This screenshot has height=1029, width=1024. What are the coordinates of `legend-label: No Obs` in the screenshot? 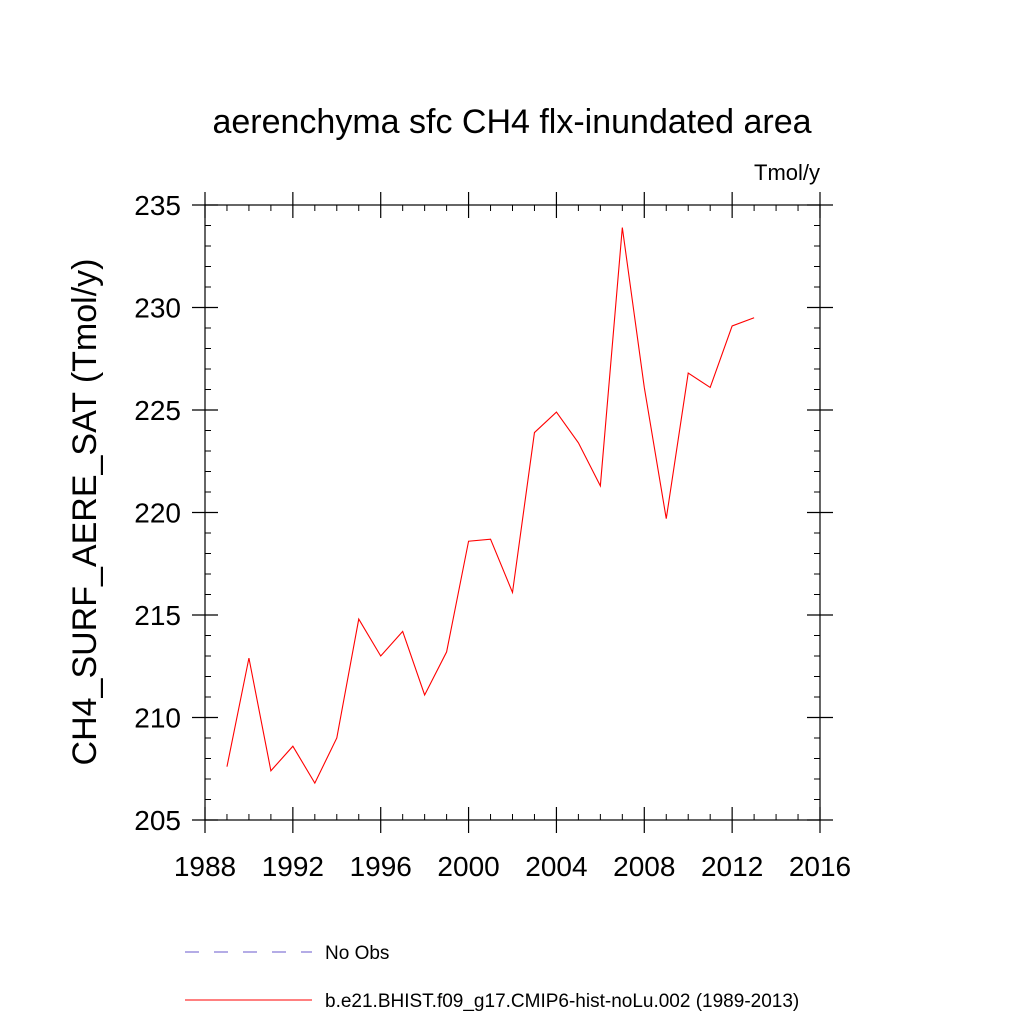 It's located at (357, 953).